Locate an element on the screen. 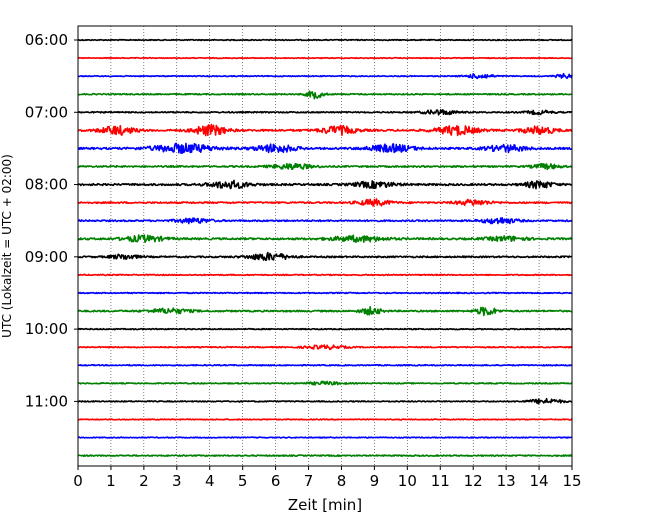  y-tick-label-0800: 08:00 is located at coordinates (46, 185).